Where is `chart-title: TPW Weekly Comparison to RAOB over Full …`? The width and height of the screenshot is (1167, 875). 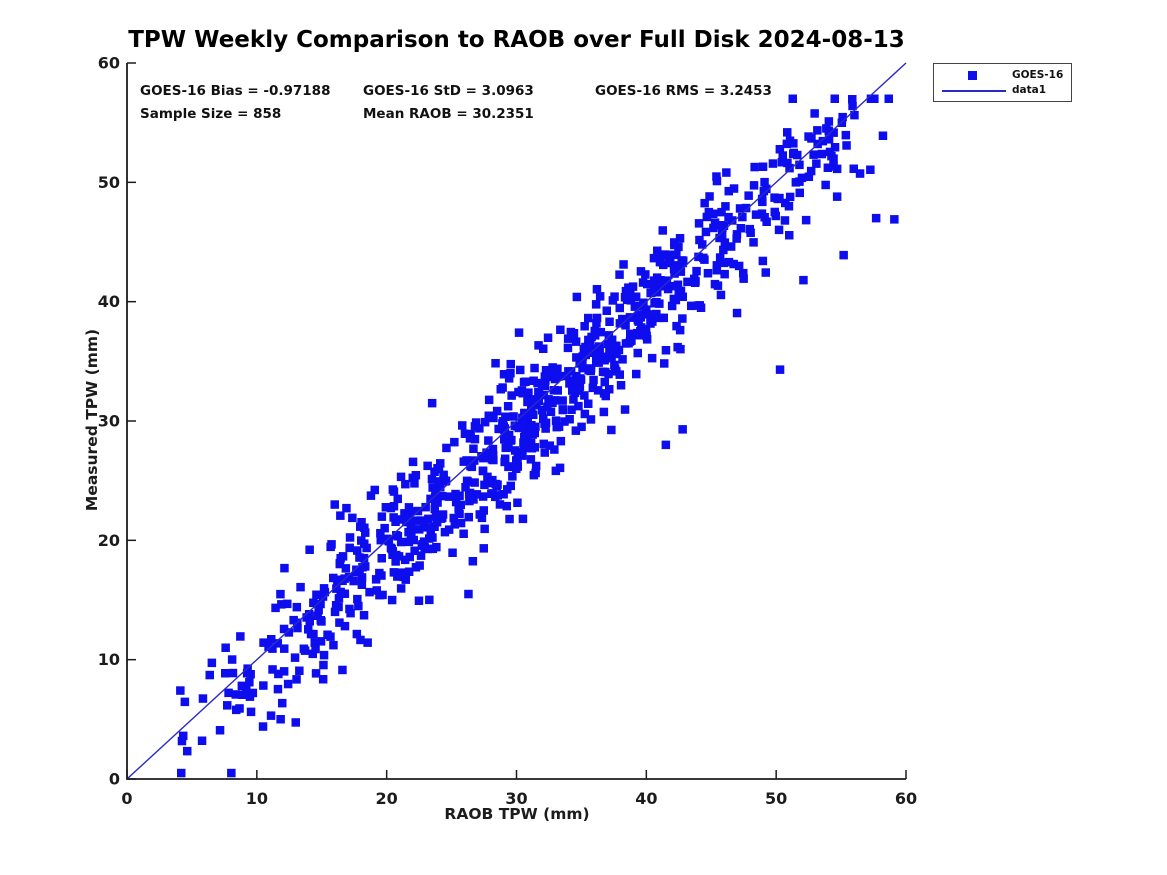 chart-title: TPW Weekly Comparison to RAOB over Full … is located at coordinates (516, 40).